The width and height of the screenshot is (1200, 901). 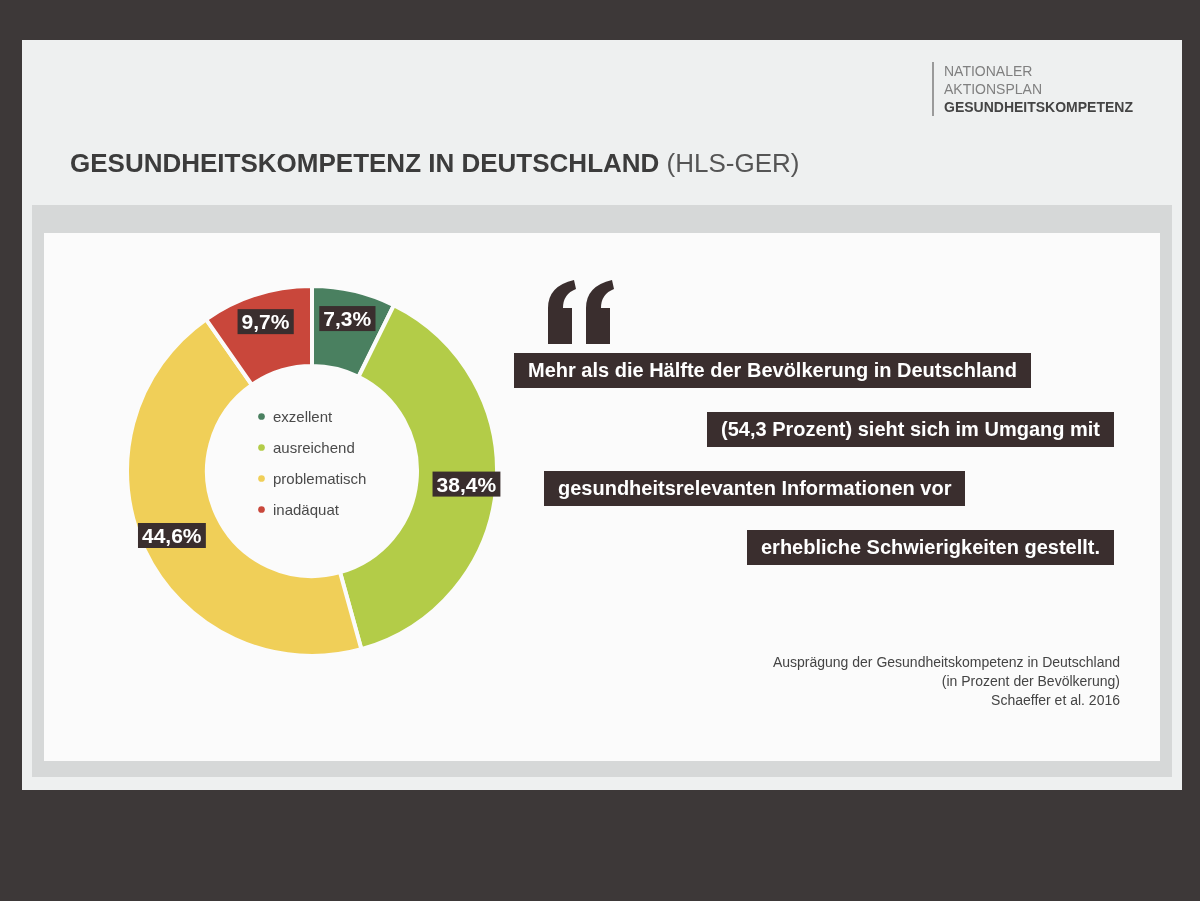 I want to click on legend-label: exzellent, so click(x=303, y=416).